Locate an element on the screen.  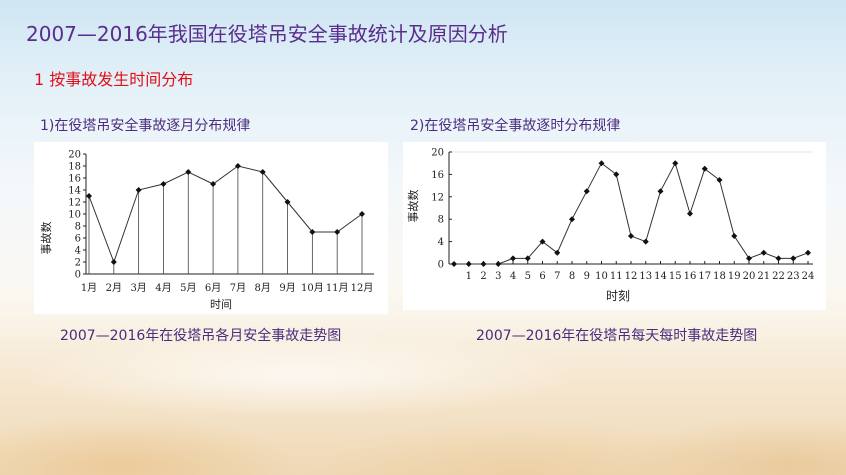
hourly-x-tick-label: 18 is located at coordinates (719, 276).